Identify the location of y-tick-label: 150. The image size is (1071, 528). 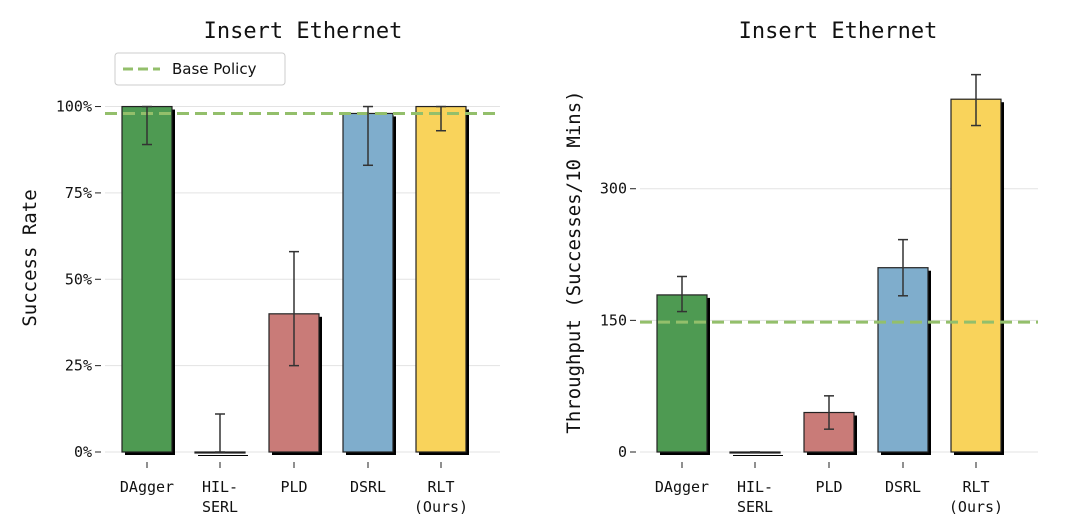
(613, 320).